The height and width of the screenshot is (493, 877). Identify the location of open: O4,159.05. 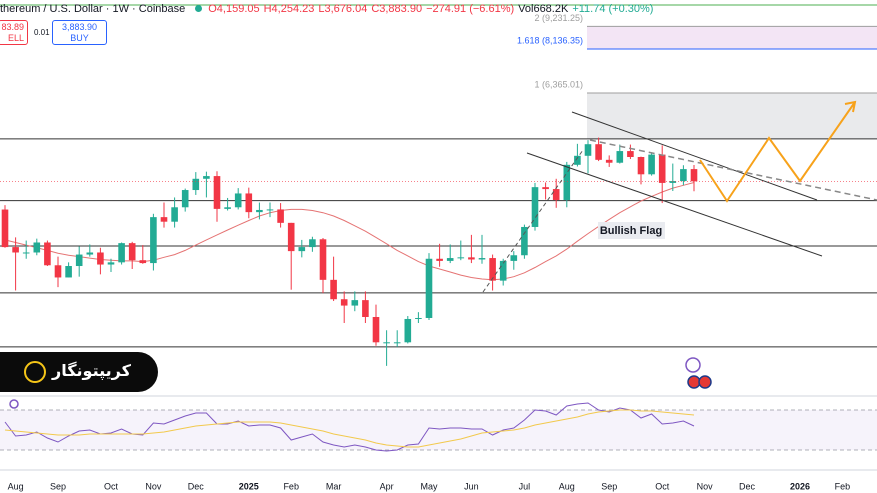
(234, 9).